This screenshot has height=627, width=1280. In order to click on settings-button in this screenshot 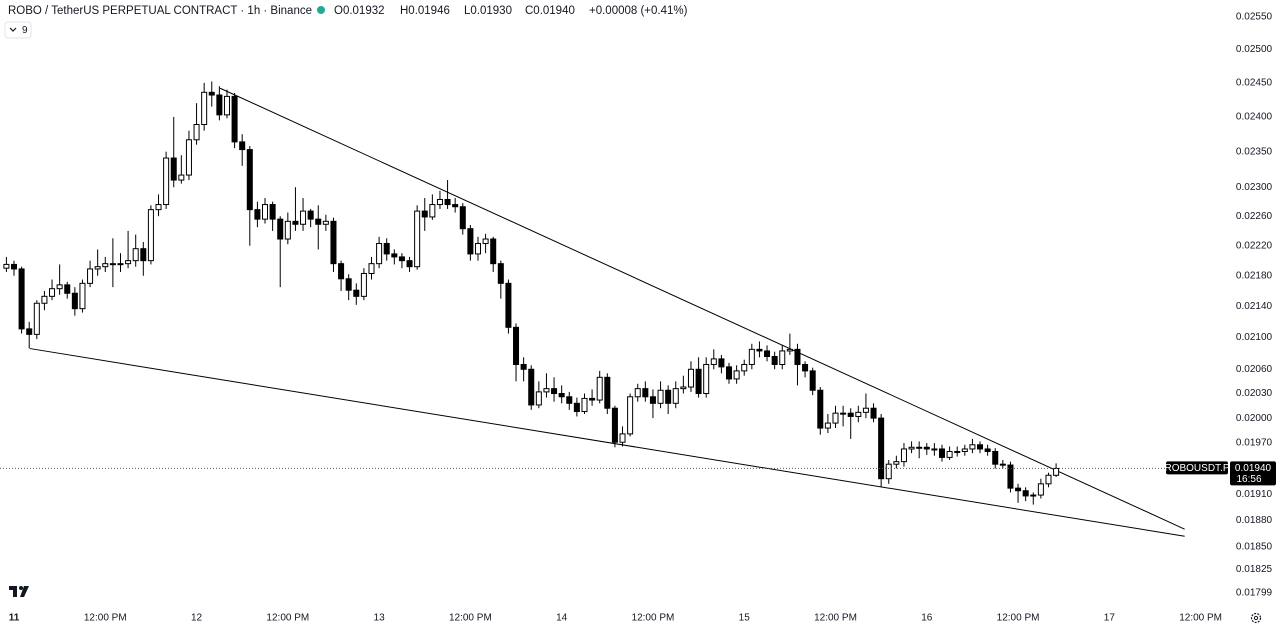, I will do `click(1256, 618)`.